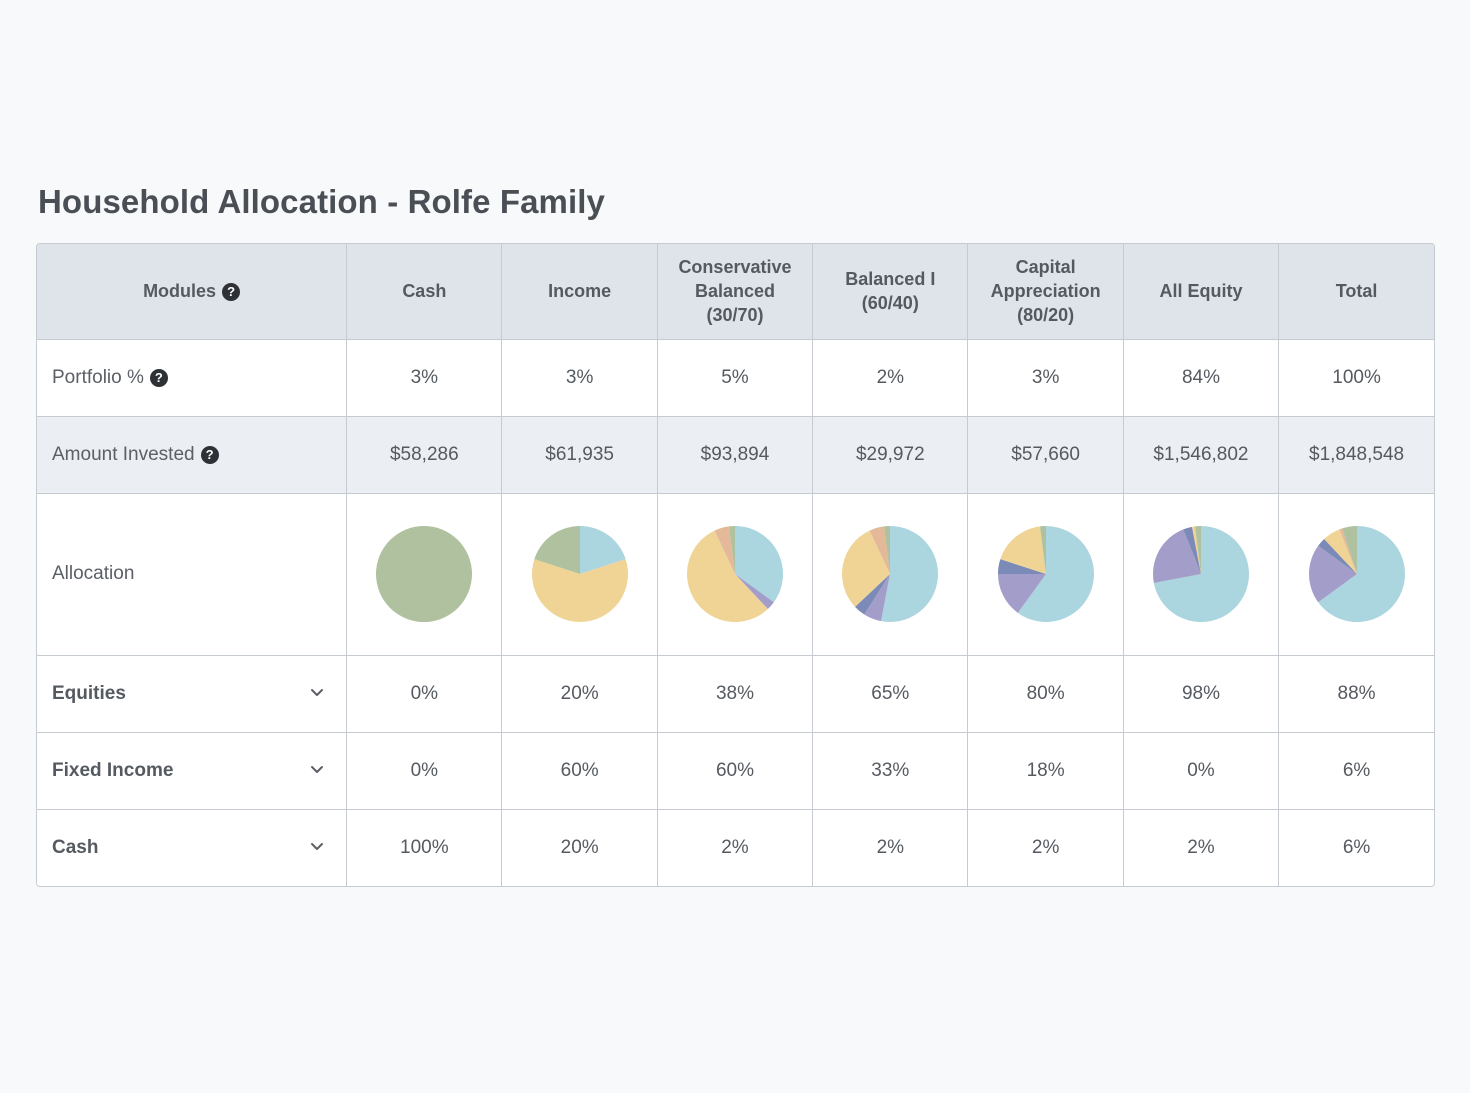  Describe the element at coordinates (1201, 455) in the screenshot. I see `table-cell: $1,546,802` at that location.